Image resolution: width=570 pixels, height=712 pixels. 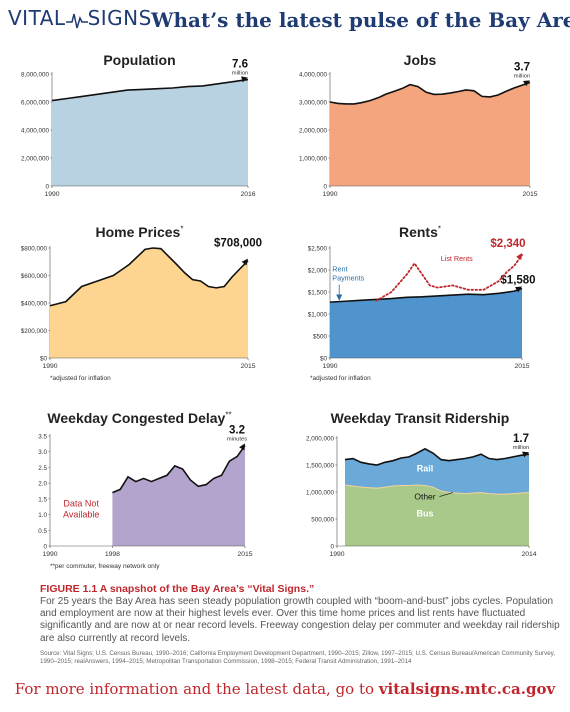 I want to click on headline: What’s the latest pulse of the Bay Area?, so click(x=360, y=20).